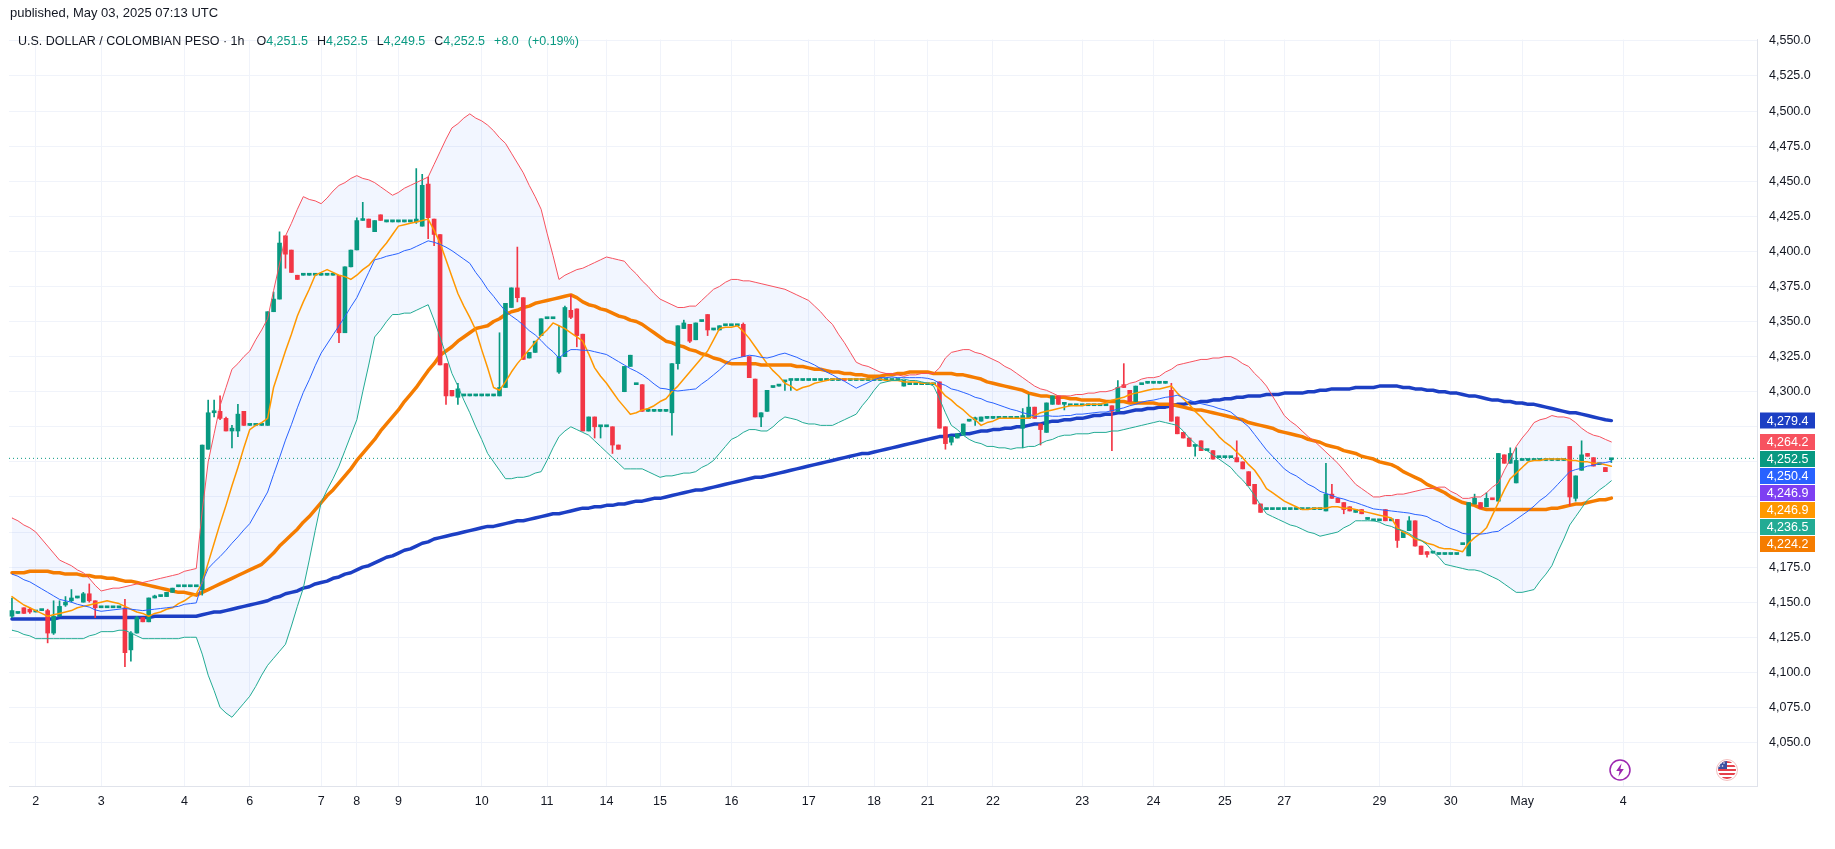 Image resolution: width=1835 pixels, height=849 pixels. What do you see at coordinates (606, 800) in the screenshot?
I see `x-tick-label: 14` at bounding box center [606, 800].